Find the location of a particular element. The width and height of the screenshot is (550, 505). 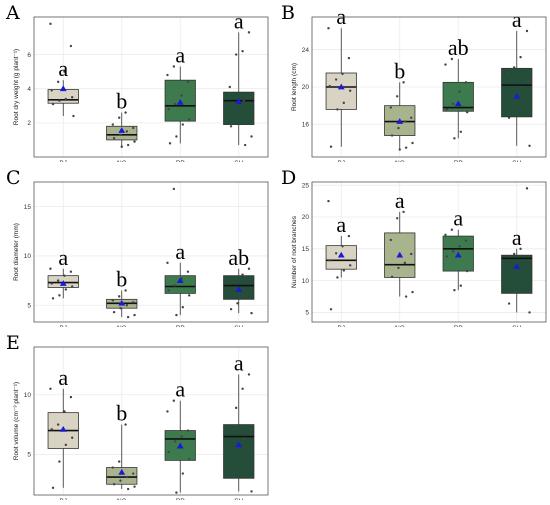

y-axis-label: Root volume (cm⁻³ plant⁻¹) is located at coordinates (16, 421).